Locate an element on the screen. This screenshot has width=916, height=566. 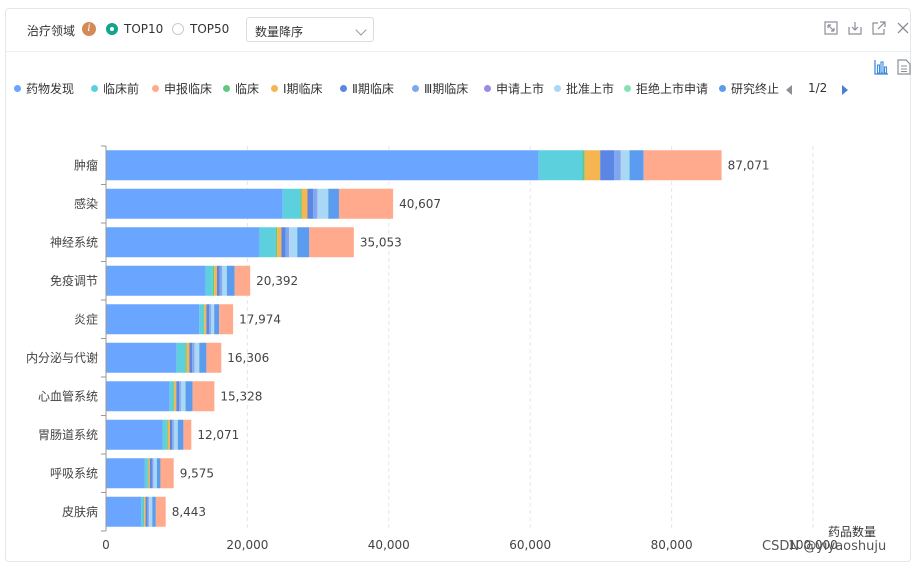
sort-select-value: 数量降序 is located at coordinates (279, 32).